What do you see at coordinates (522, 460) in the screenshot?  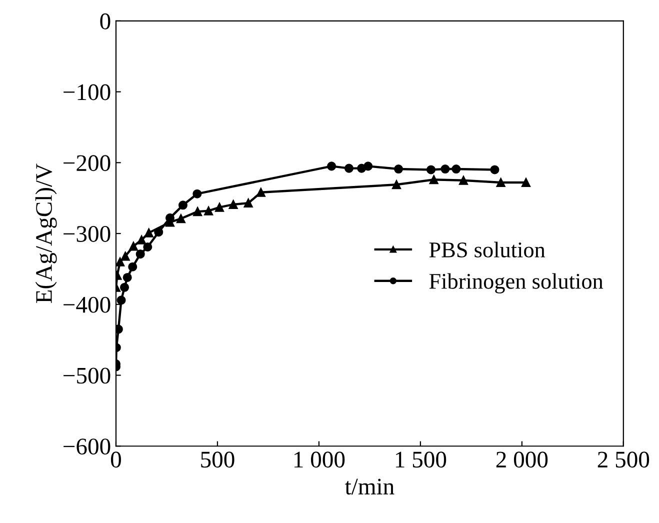 I see `x-tick-label: 2 000` at bounding box center [522, 460].